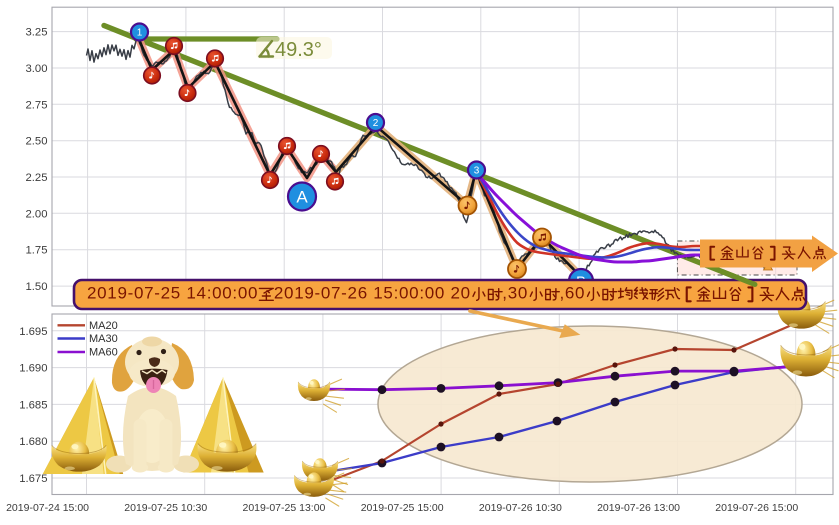 The height and width of the screenshot is (525, 839). Describe the element at coordinates (33, 369) in the screenshot. I see `svg-text: 1.690` at that location.